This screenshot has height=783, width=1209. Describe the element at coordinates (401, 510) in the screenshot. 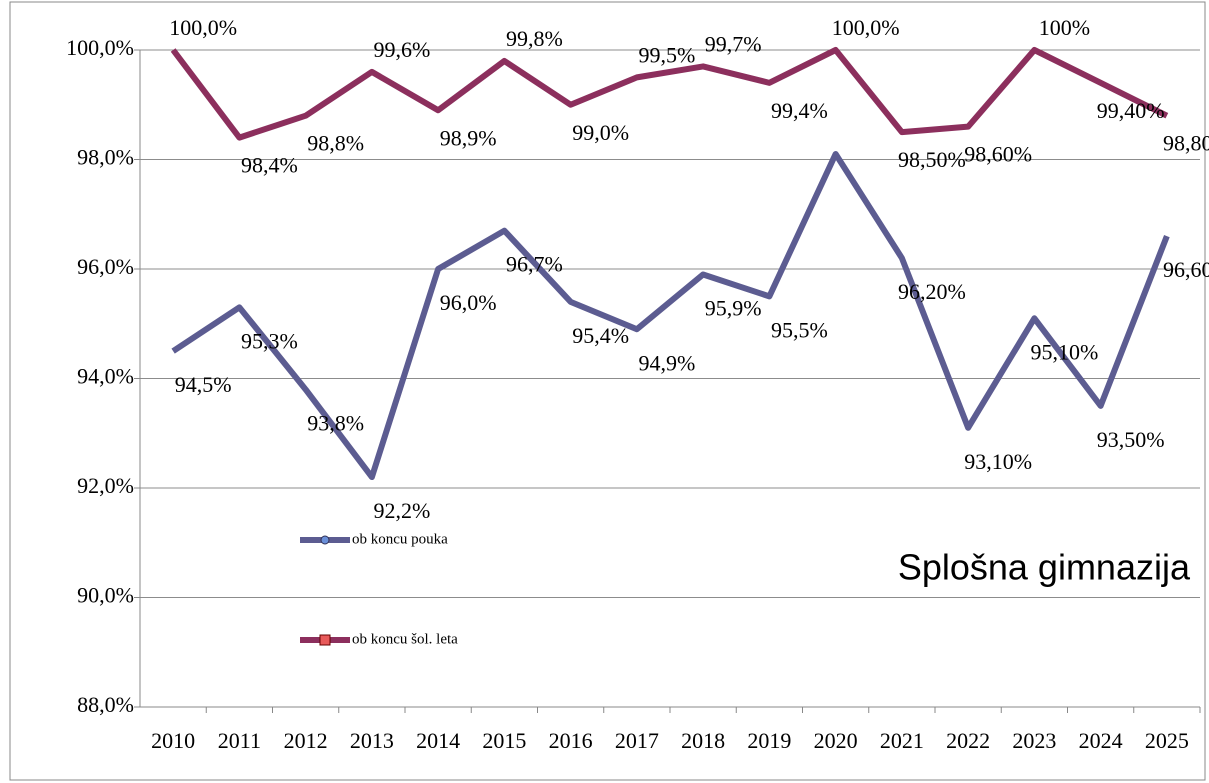

I see `data-label: 92,2%` at that location.